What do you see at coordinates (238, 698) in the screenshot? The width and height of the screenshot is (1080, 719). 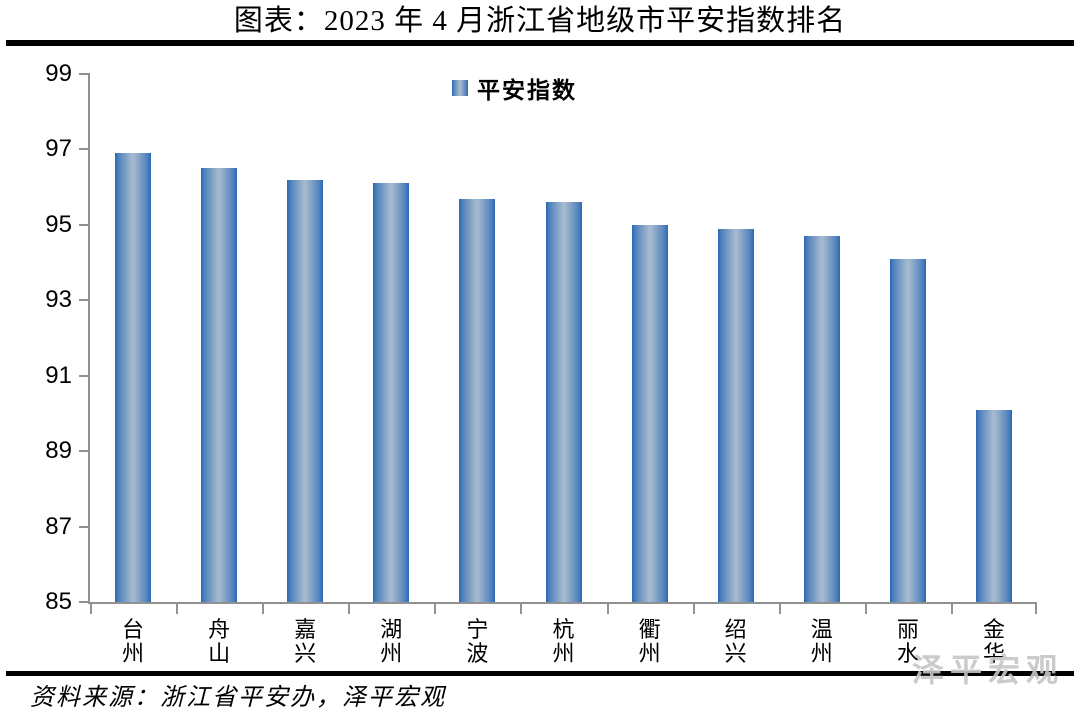 I see `source-note: 资料来源：浙江省平安办，泽平宏观` at bounding box center [238, 698].